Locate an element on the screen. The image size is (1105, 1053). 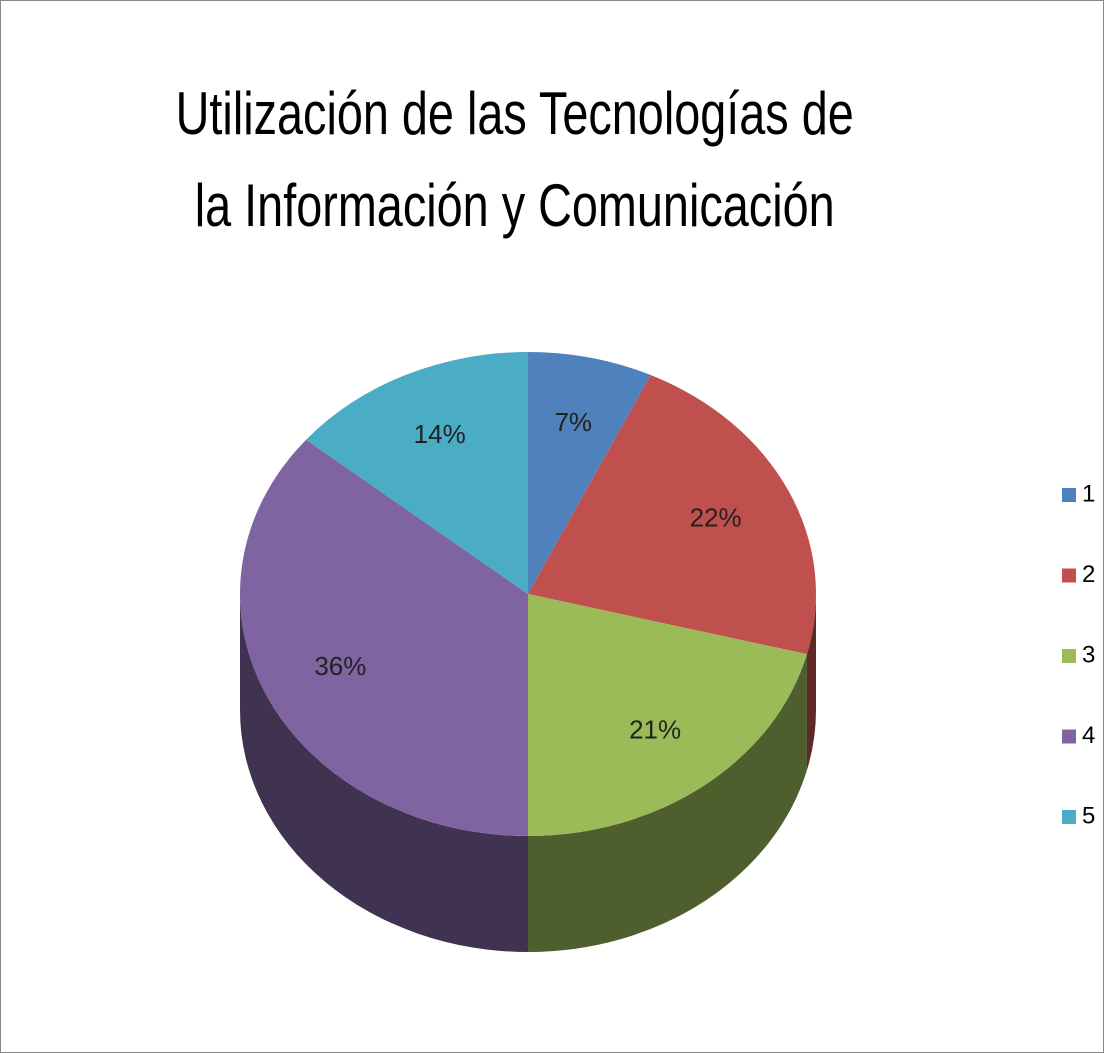
data-label: 21% is located at coordinates (655, 730).